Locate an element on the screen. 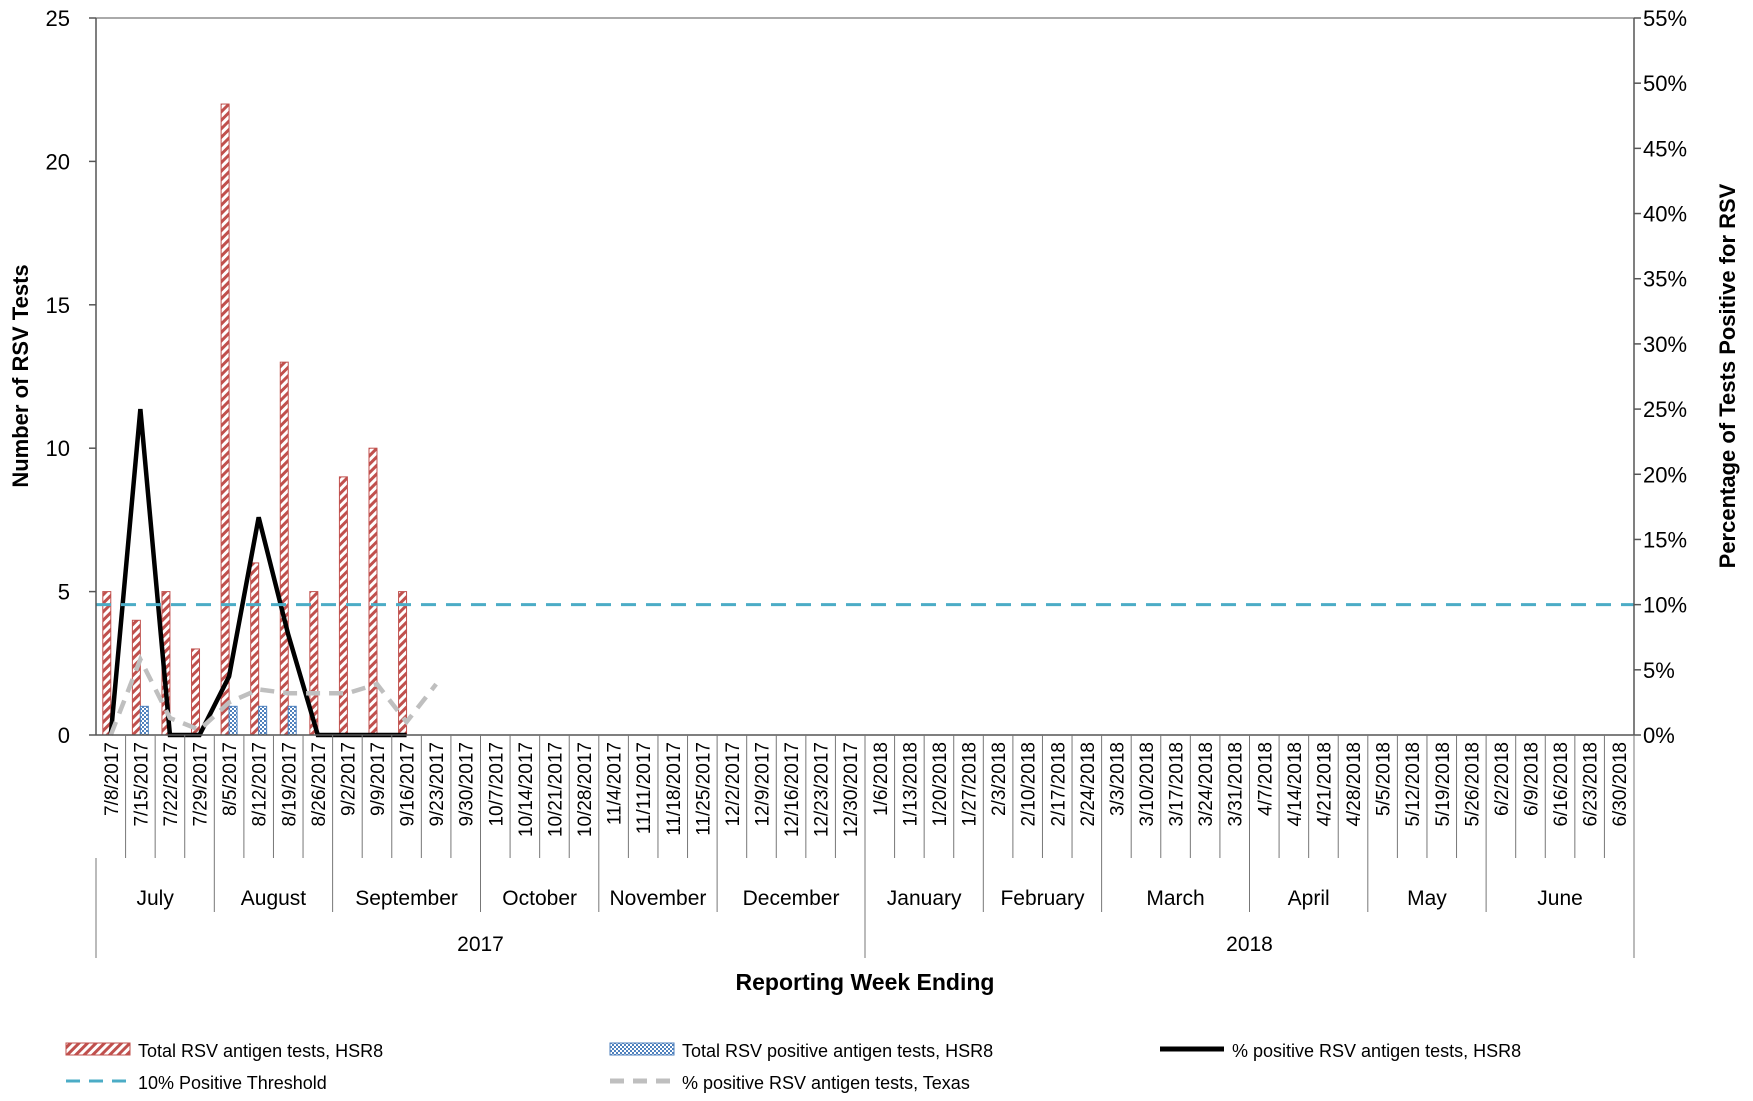  week-label: 3/3/2018 is located at coordinates (1117, 779).